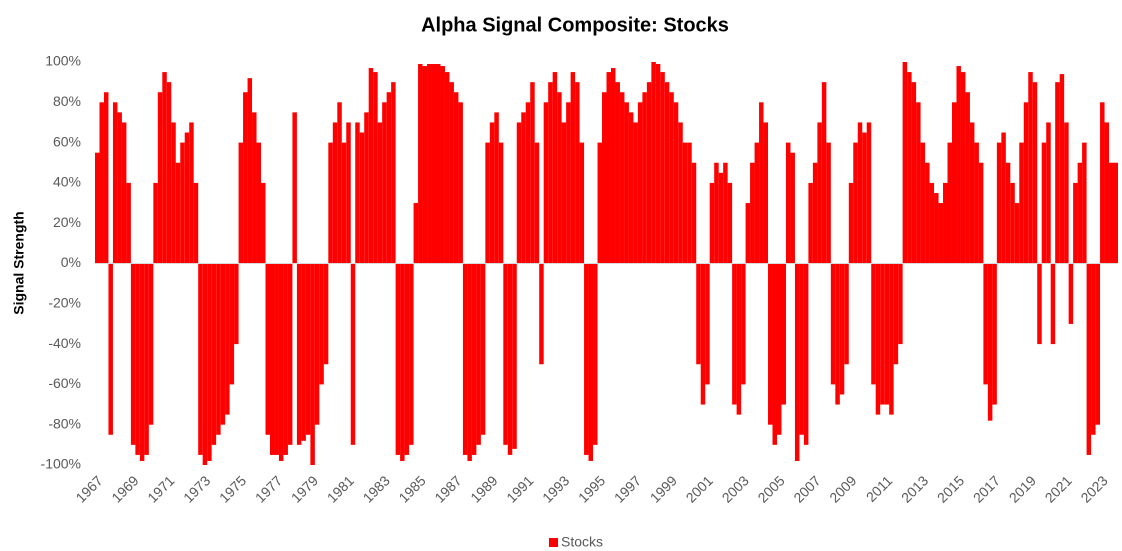 The width and height of the screenshot is (1122, 551). What do you see at coordinates (1093, 488) in the screenshot?
I see `x-tick-label: 2023` at bounding box center [1093, 488].